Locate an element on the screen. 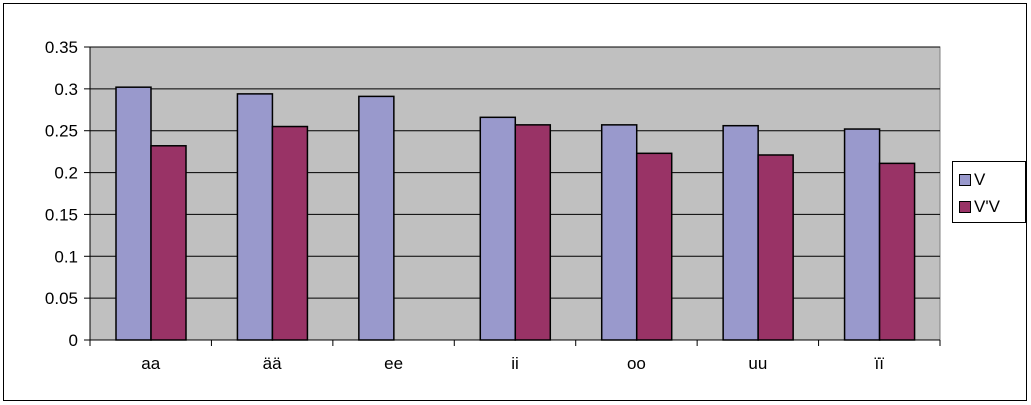 This screenshot has width=1031, height=405. legend-label-v: V is located at coordinates (980, 179).